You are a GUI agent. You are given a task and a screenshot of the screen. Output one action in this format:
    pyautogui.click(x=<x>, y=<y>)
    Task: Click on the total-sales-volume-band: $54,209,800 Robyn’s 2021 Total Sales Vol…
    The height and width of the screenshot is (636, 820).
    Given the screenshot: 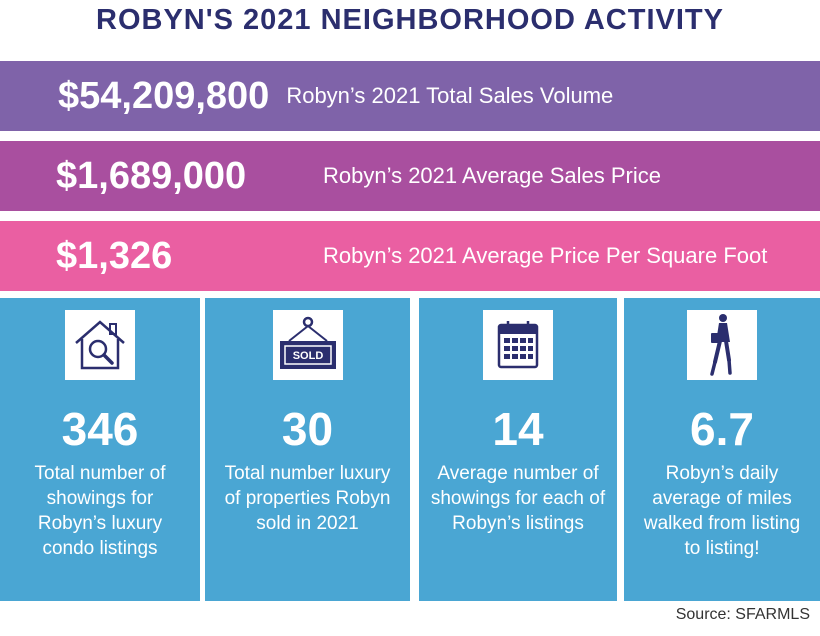 What is the action you would take?
    pyautogui.click(x=410, y=96)
    